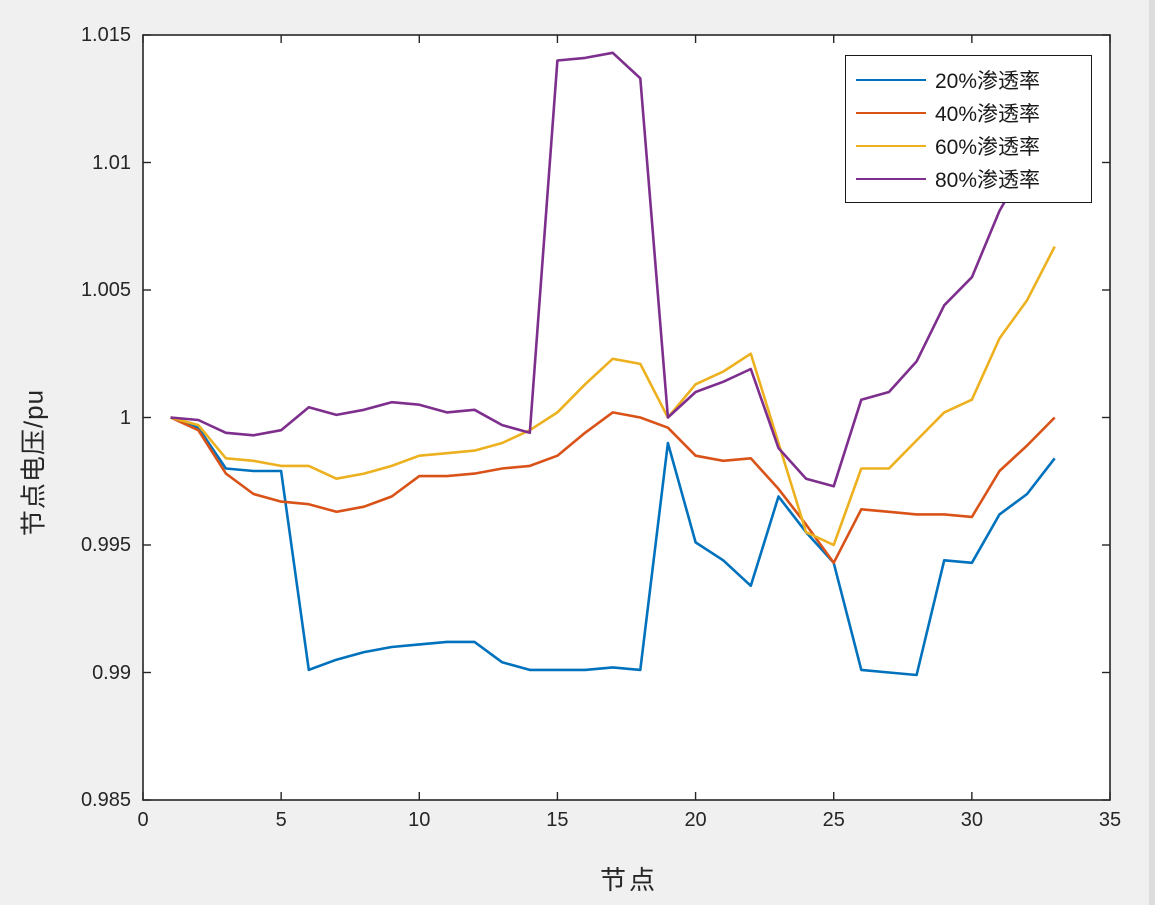 The height and width of the screenshot is (905, 1155). I want to click on y-tick-label: 1.005, so click(105, 290).